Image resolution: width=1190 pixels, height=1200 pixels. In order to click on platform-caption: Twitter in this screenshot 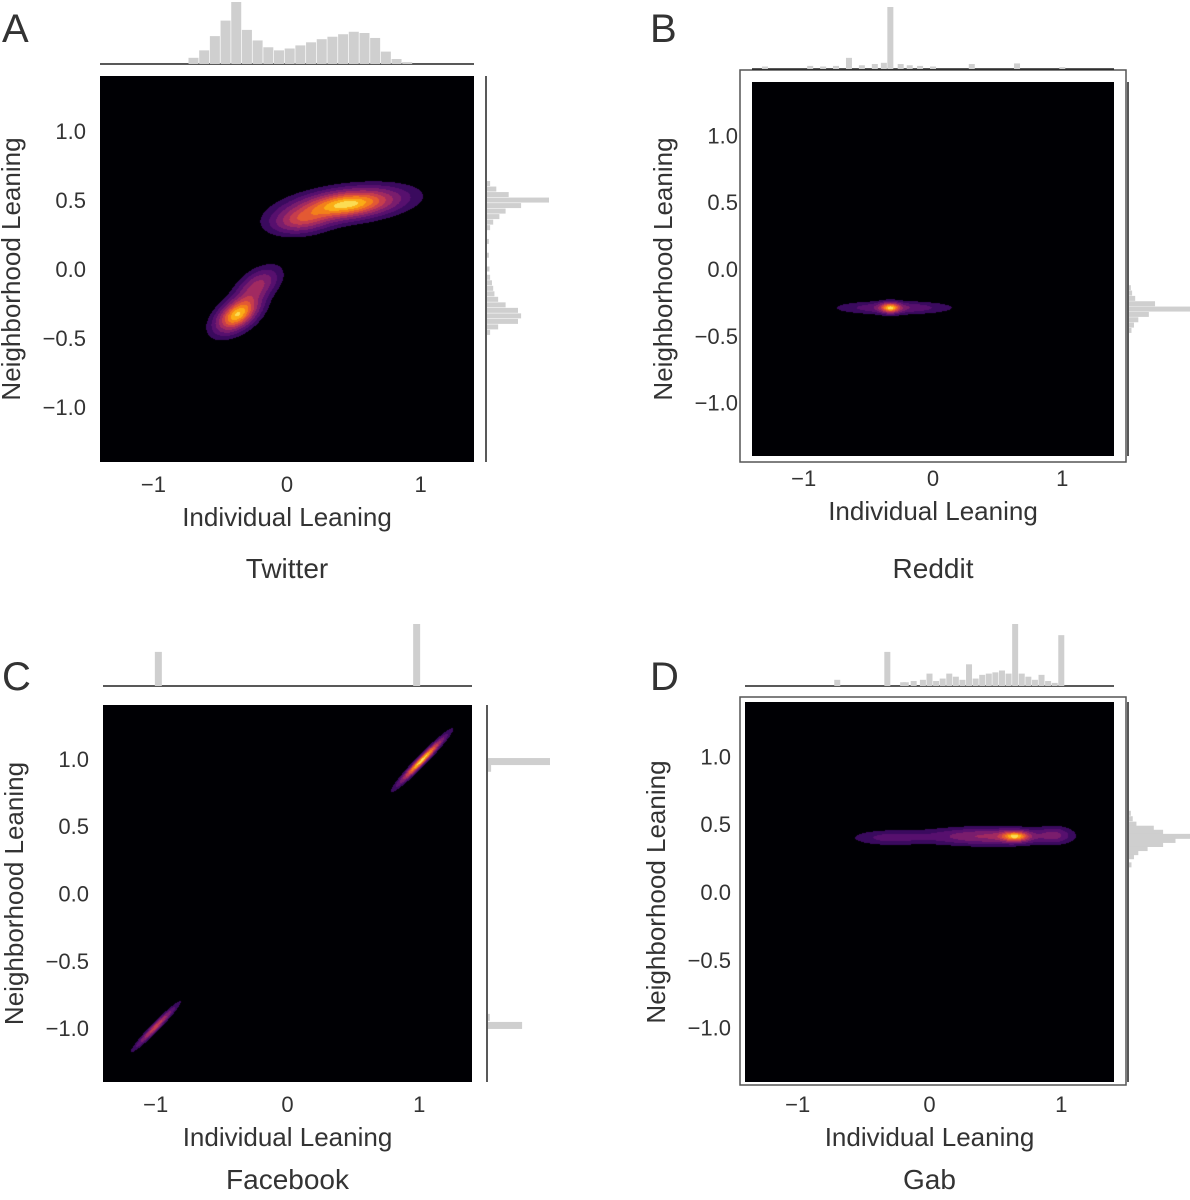, I will do `click(287, 568)`.